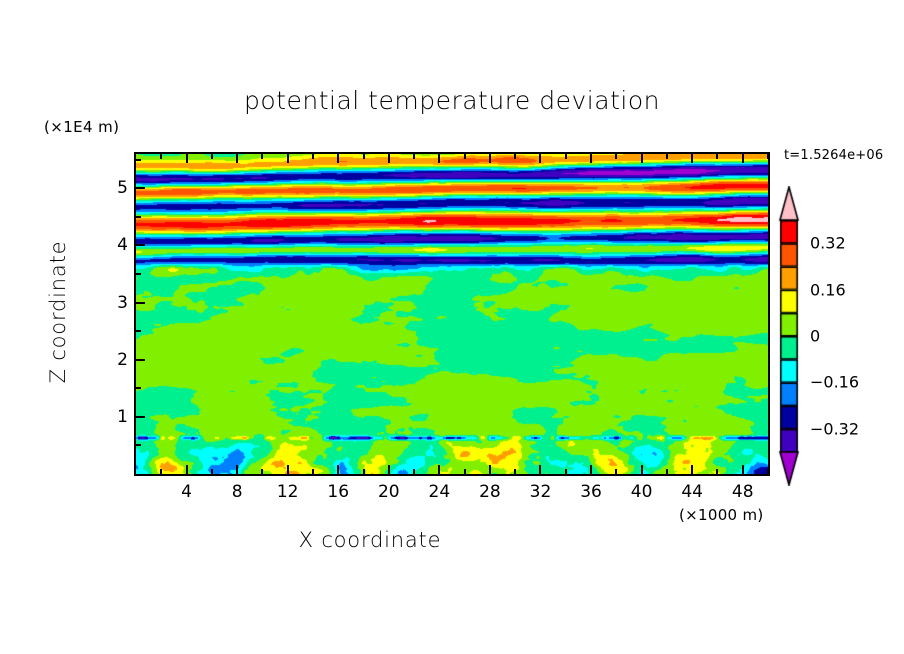 The image size is (904, 654). I want to click on x-tick-label: 36, so click(591, 492).